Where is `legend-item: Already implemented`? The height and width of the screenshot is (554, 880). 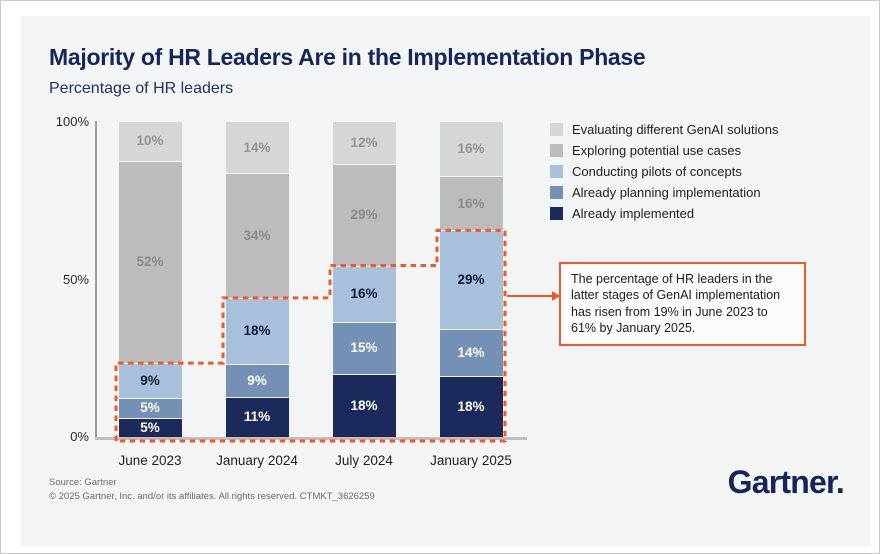
legend-item: Already implemented is located at coordinates (664, 213).